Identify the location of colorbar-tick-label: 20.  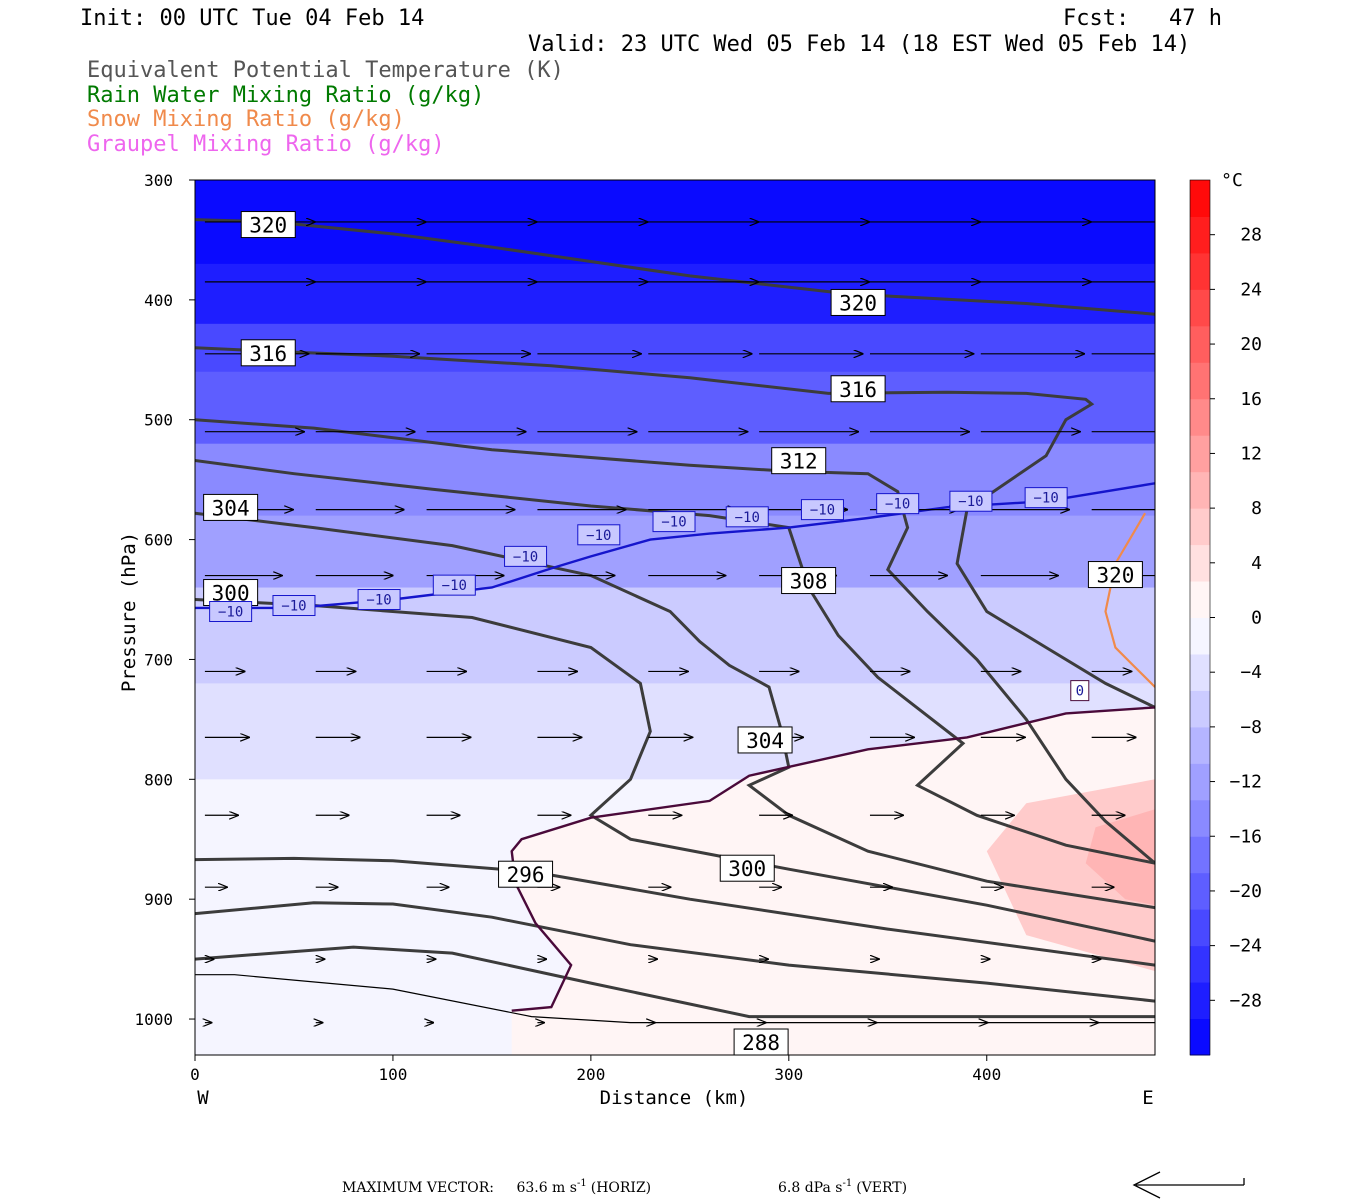
(1251, 344).